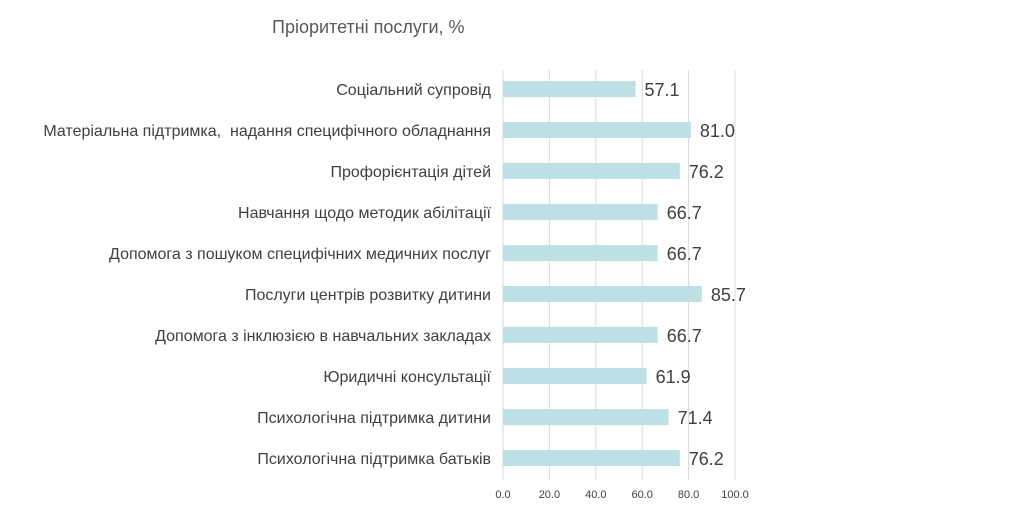  What do you see at coordinates (595, 495) in the screenshot?
I see `x-tick-label: 40.0` at bounding box center [595, 495].